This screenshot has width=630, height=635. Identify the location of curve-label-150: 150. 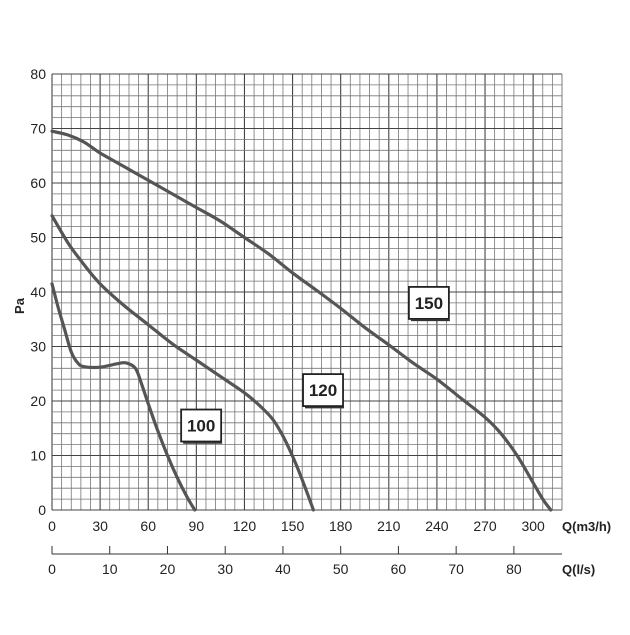
(429, 303).